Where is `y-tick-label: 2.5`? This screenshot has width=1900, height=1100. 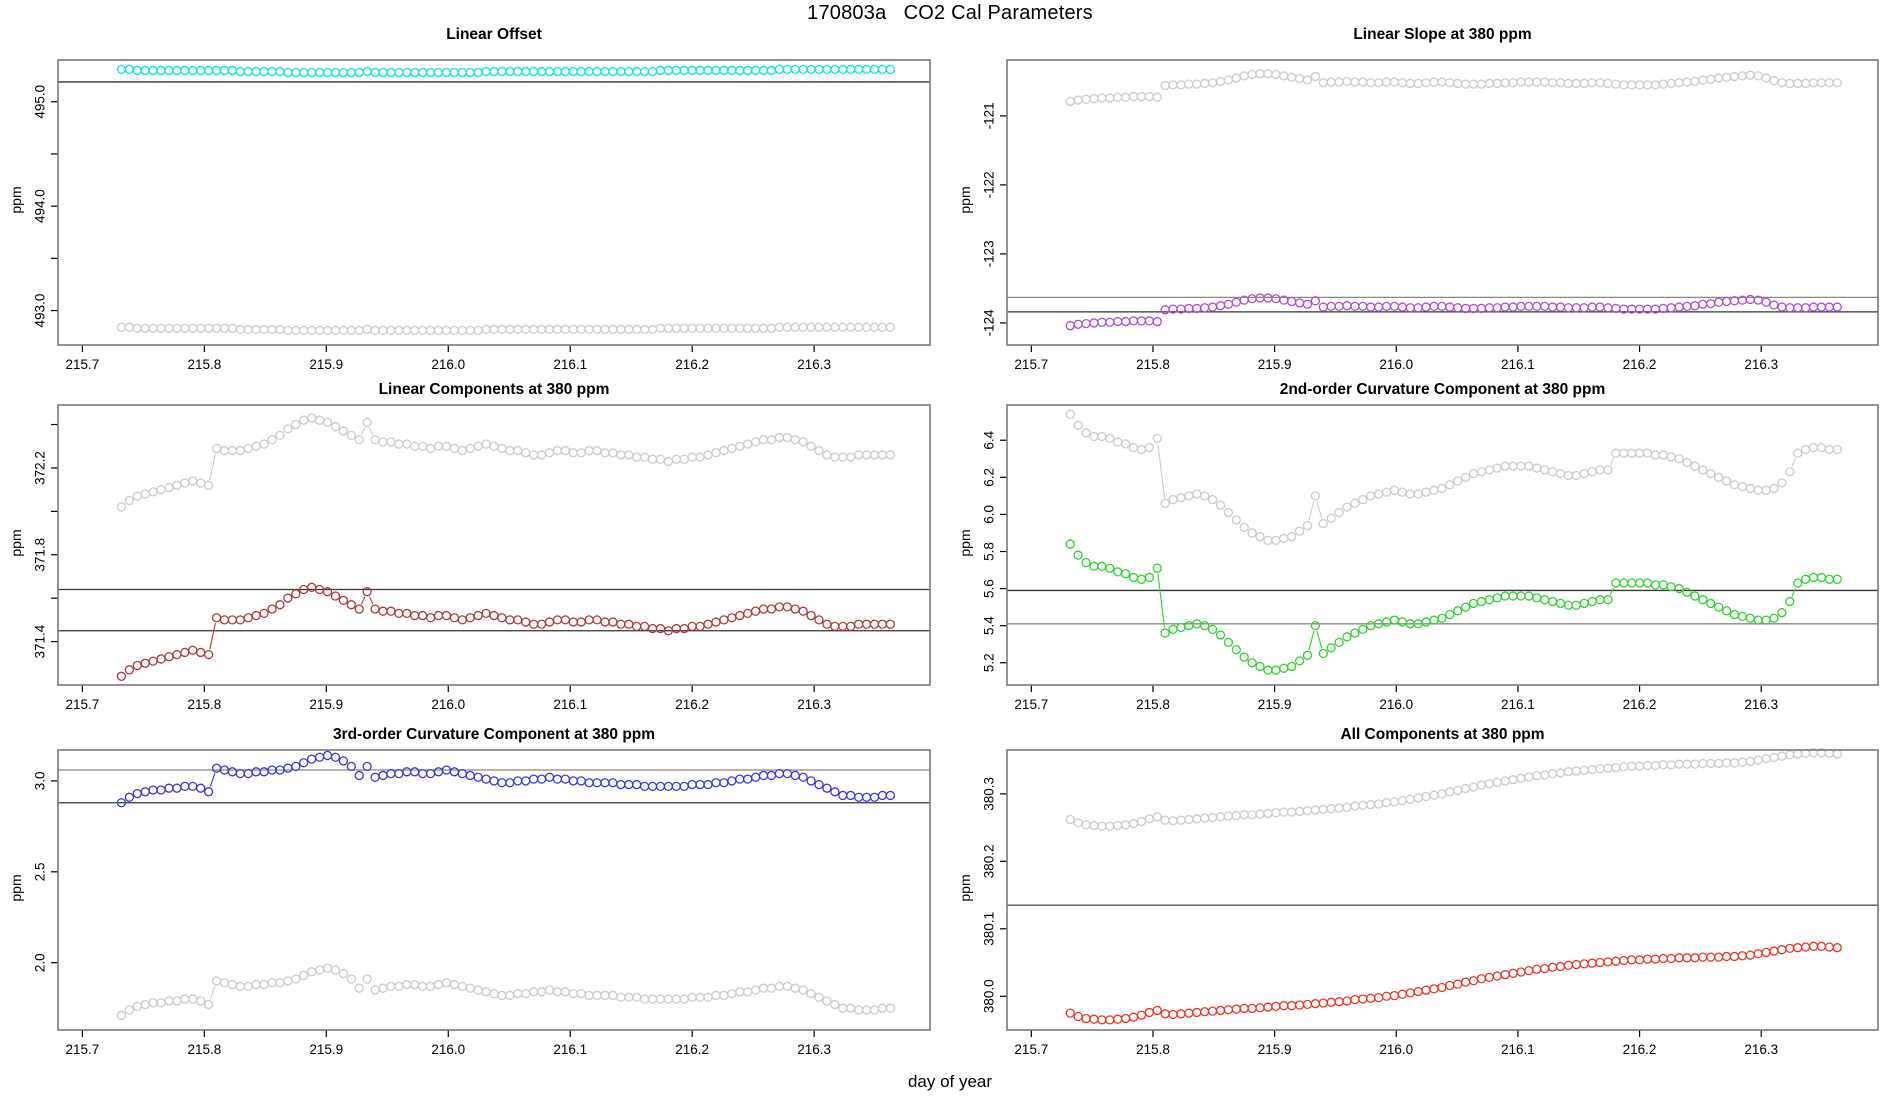 y-tick-label: 2.5 is located at coordinates (40, 871).